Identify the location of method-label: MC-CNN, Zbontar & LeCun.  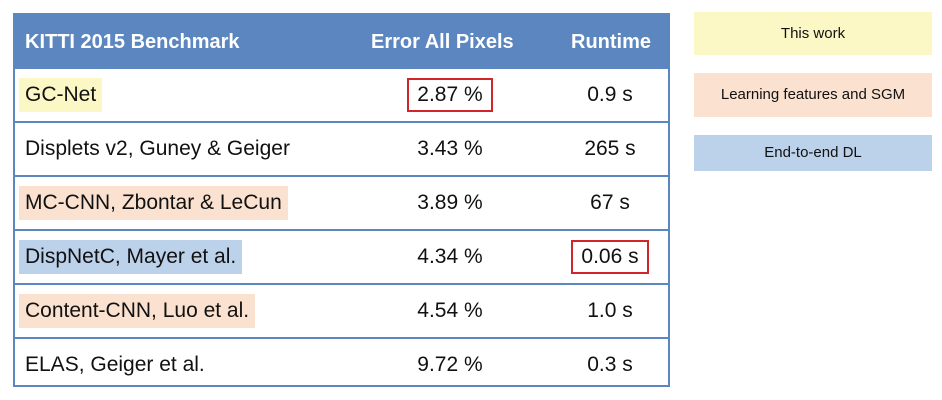
(153, 203).